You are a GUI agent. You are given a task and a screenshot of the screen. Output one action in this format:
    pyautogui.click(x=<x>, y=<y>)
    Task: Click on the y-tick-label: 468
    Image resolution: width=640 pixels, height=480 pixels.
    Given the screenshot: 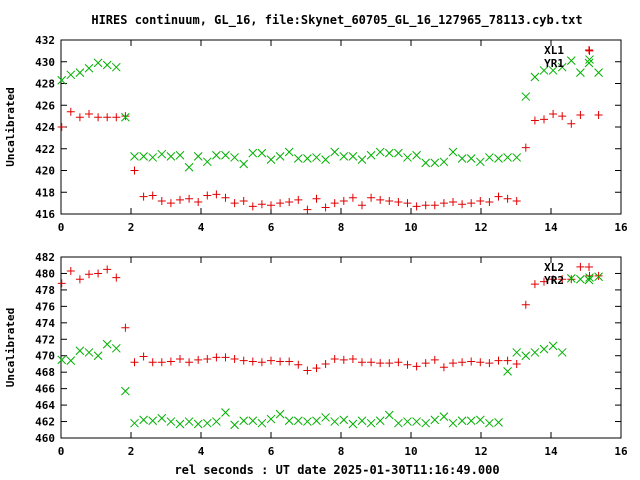 What is the action you would take?
    pyautogui.click(x=45, y=372)
    